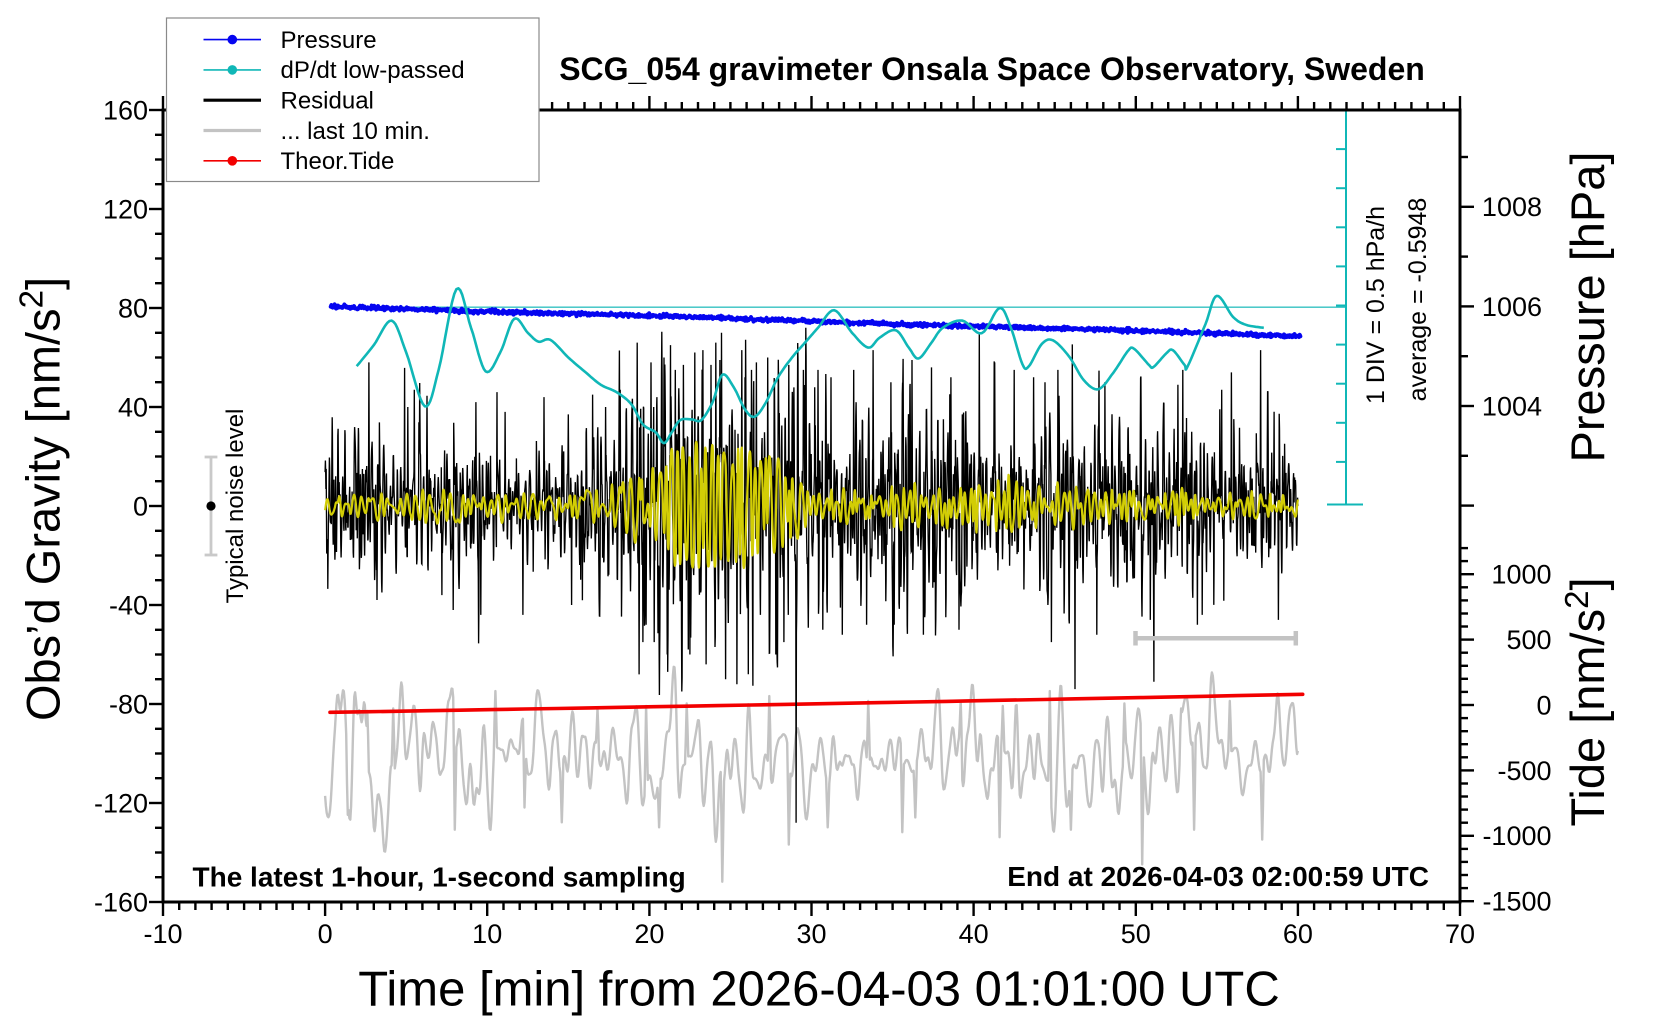  I want to click on svg-text:Time [min] from 2026-04-03 01:: Time [min] from 2026-04-03 01:01:00 UTC, so click(818, 990).